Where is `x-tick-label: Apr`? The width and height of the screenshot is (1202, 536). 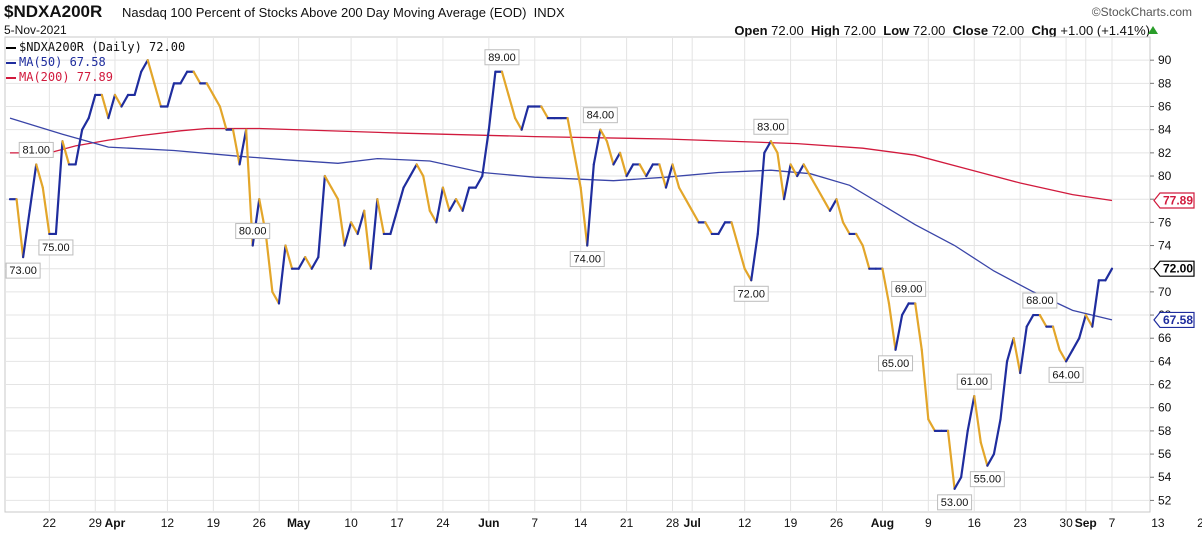 x-tick-label: Apr is located at coordinates (115, 523).